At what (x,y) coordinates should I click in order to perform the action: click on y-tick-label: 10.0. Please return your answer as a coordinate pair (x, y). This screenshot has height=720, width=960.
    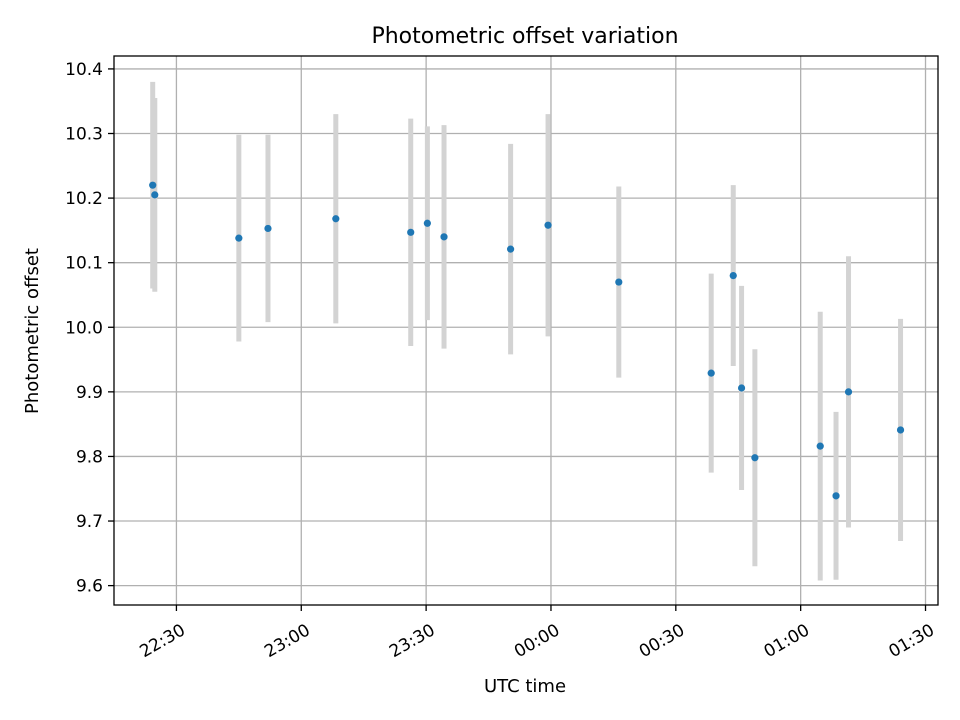
    Looking at the image, I should click on (84, 328).